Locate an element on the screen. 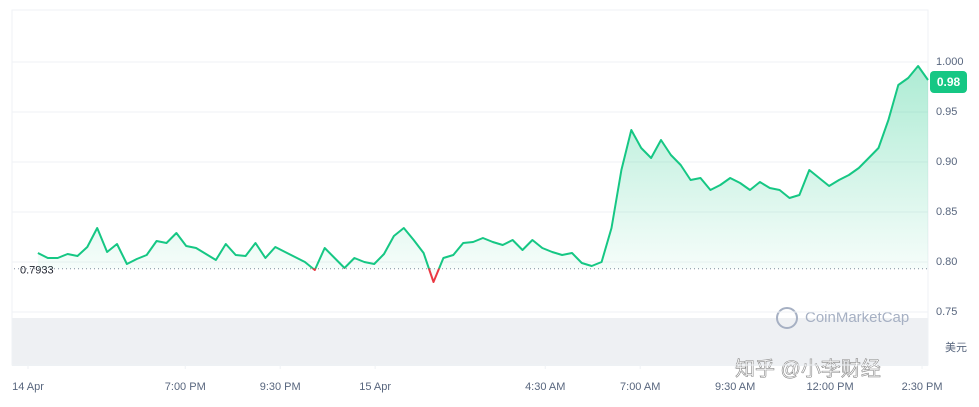 The height and width of the screenshot is (407, 979). x-tick-label: 7:00 PM is located at coordinates (185, 387).